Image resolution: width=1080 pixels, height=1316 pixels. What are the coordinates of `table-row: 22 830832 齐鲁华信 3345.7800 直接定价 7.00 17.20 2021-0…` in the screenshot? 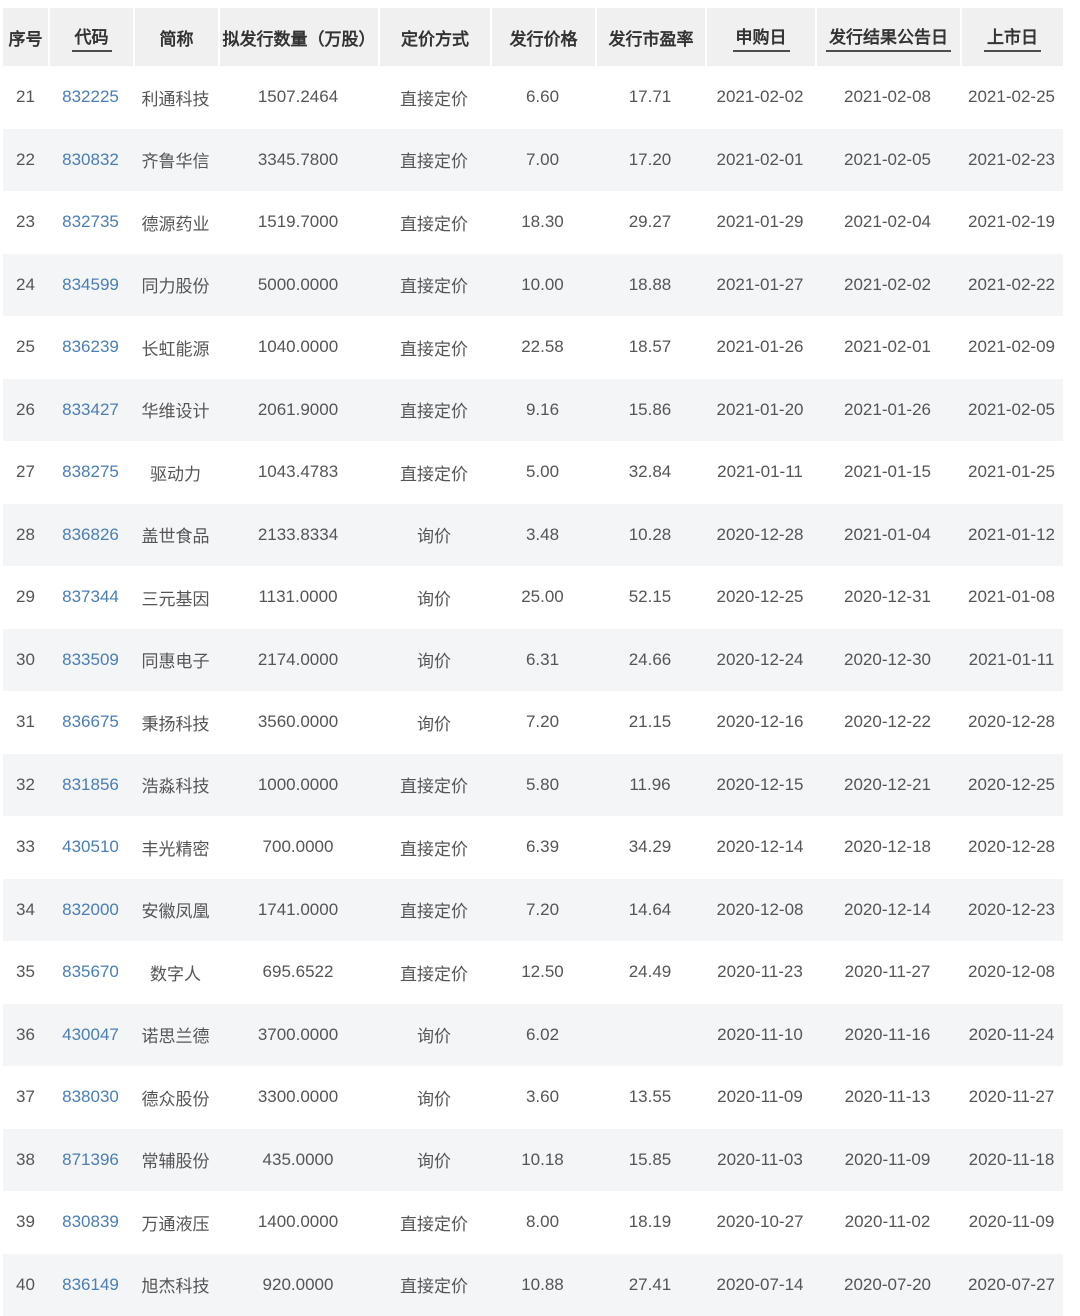 It's located at (533, 159).